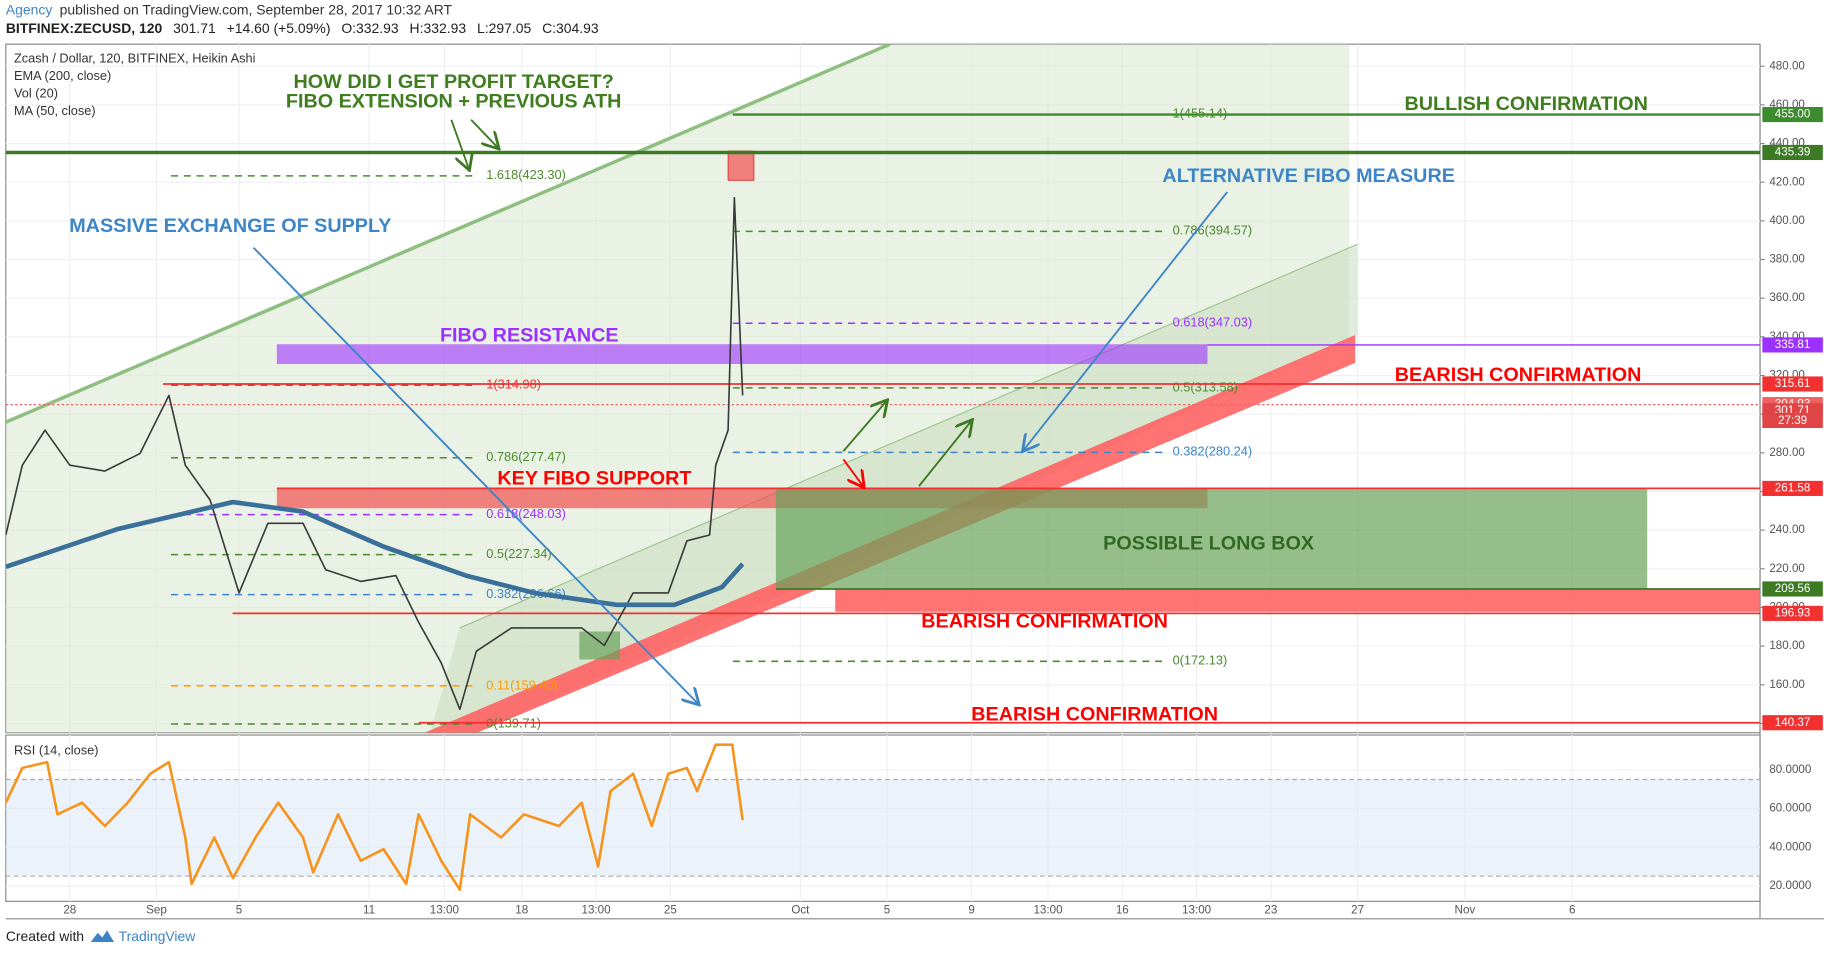  What do you see at coordinates (883, 828) in the screenshot?
I see `rsi-band` at bounding box center [883, 828].